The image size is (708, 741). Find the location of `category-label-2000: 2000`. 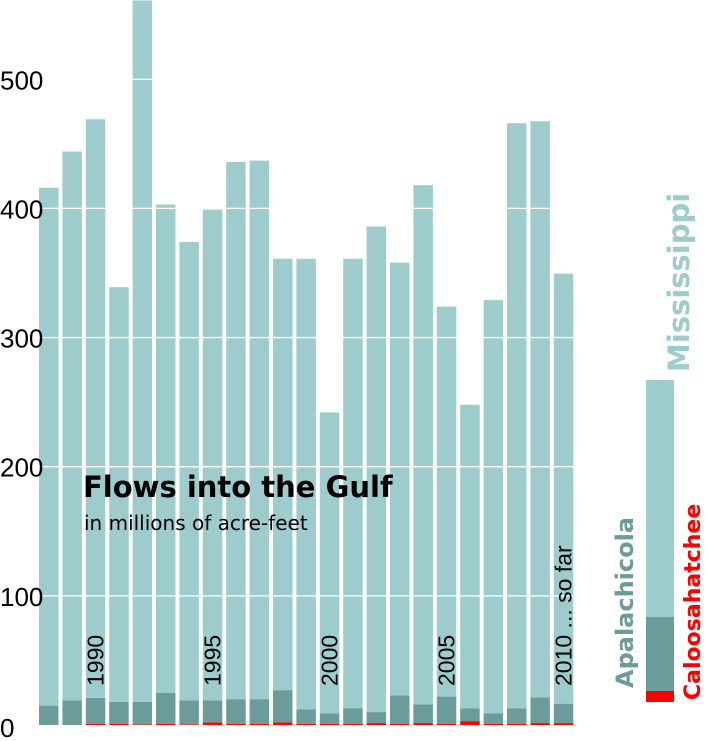

category-label-2000: 2000 is located at coordinates (330, 660).